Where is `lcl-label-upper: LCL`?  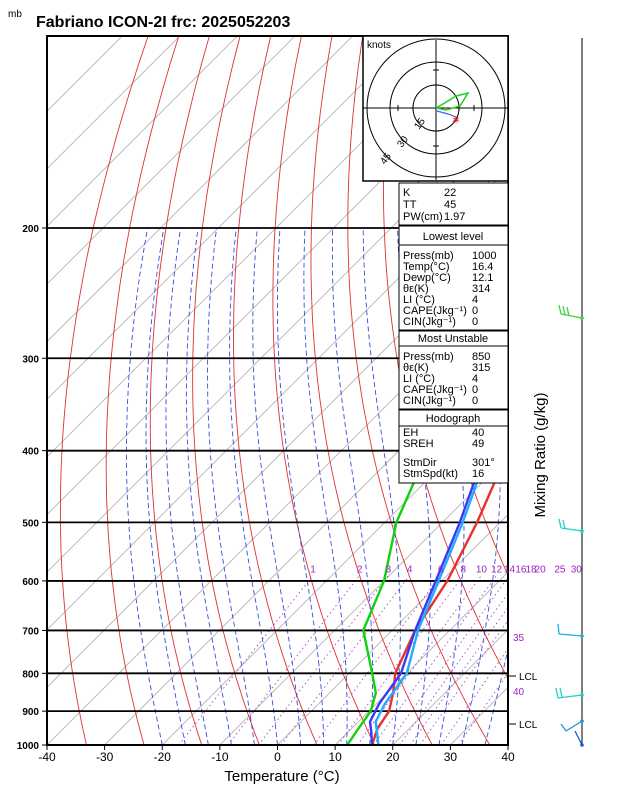
lcl-label-upper: LCL is located at coordinates (528, 677).